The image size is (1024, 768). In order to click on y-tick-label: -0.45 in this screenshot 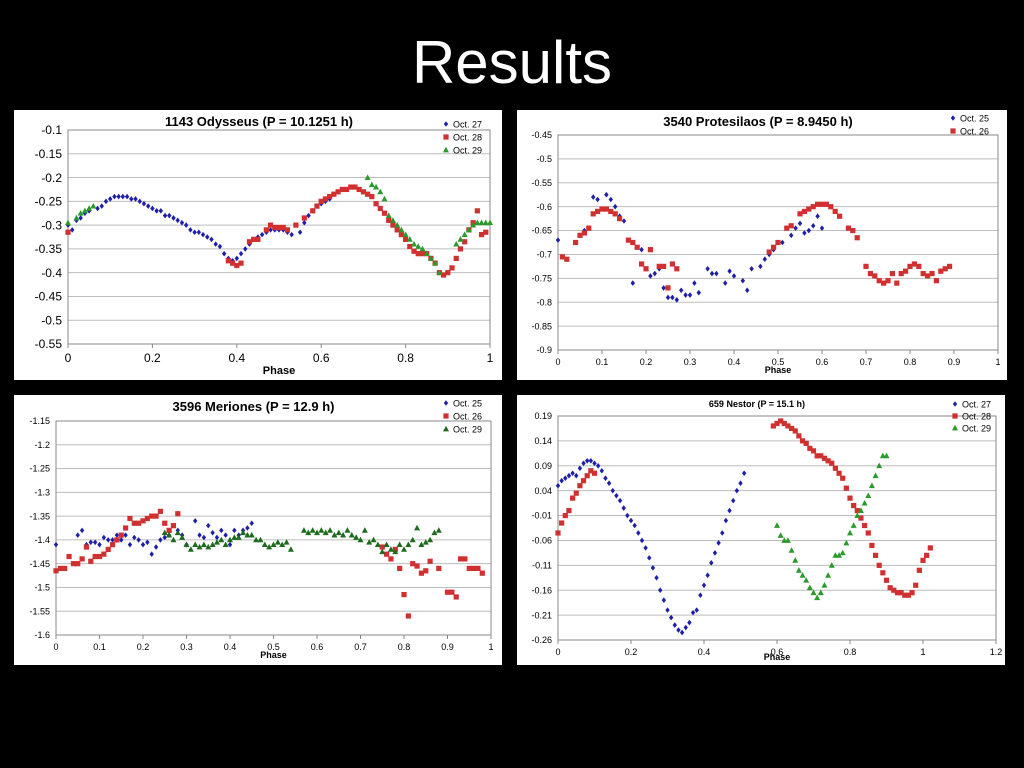, I will do `click(49, 297)`.